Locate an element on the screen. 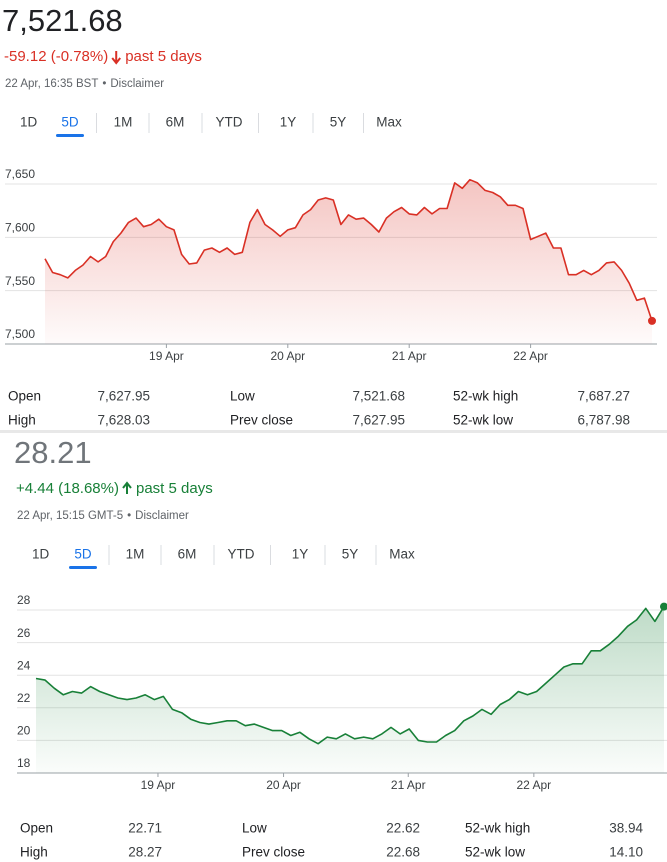 The image size is (667, 862). stat-value: 22.62 is located at coordinates (403, 828).